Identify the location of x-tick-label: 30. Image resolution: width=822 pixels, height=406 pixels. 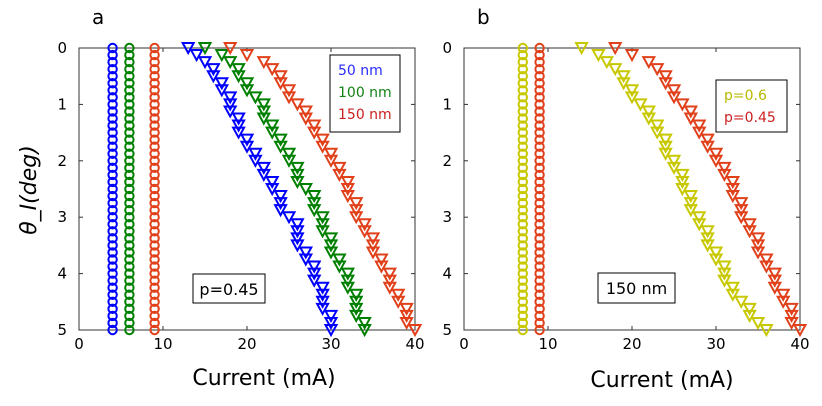
(330, 344).